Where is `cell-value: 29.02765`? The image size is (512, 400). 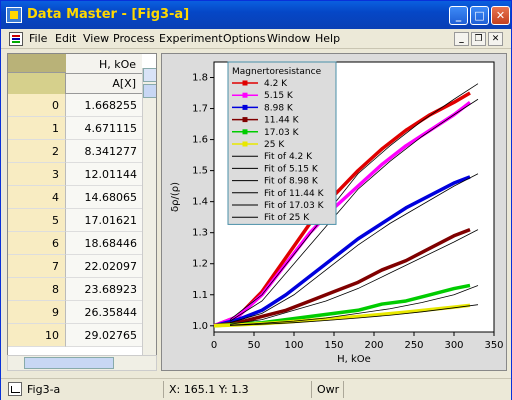
cell-value: 29.02765 is located at coordinates (104, 335).